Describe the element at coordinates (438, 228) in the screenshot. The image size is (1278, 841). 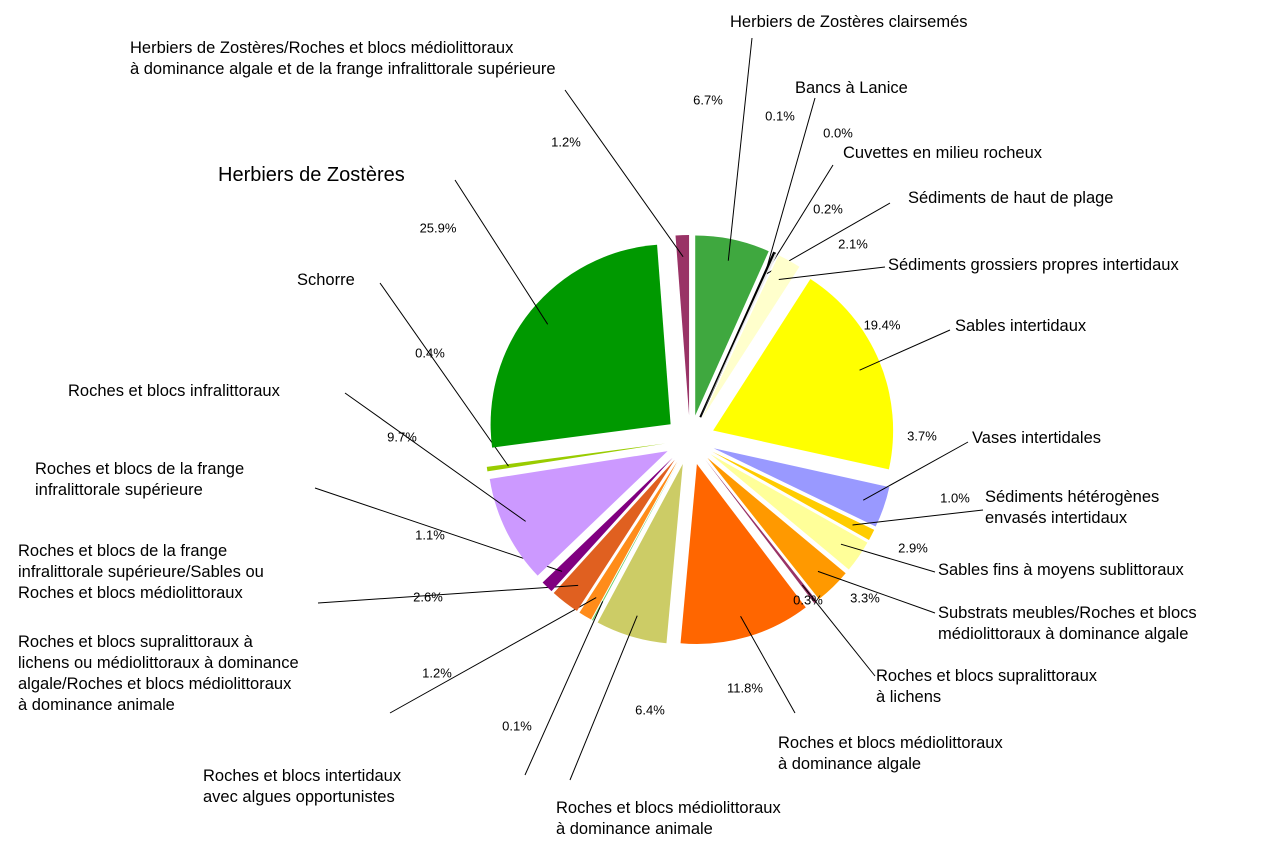
I see `value-label: 25.9%` at that location.